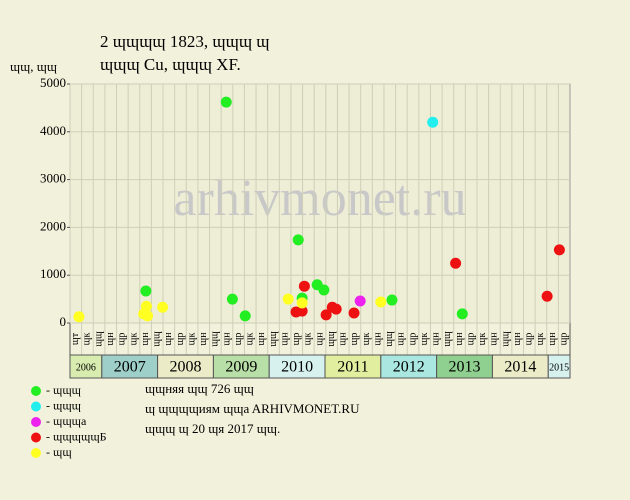  I want to click on year-band, so click(559, 366).